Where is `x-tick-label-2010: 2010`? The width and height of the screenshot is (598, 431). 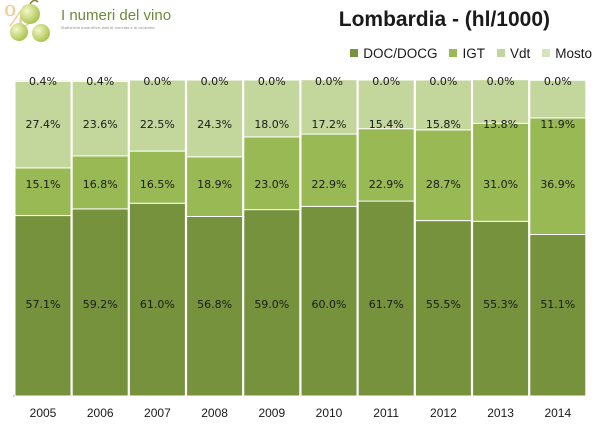
x-tick-label-2010: 2010 is located at coordinates (329, 413).